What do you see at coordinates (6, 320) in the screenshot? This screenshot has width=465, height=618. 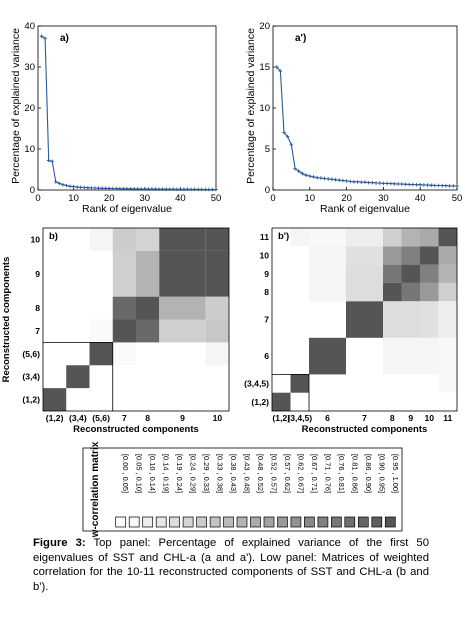 I see `b-ylabel: Reconstructed components` at bounding box center [6, 320].